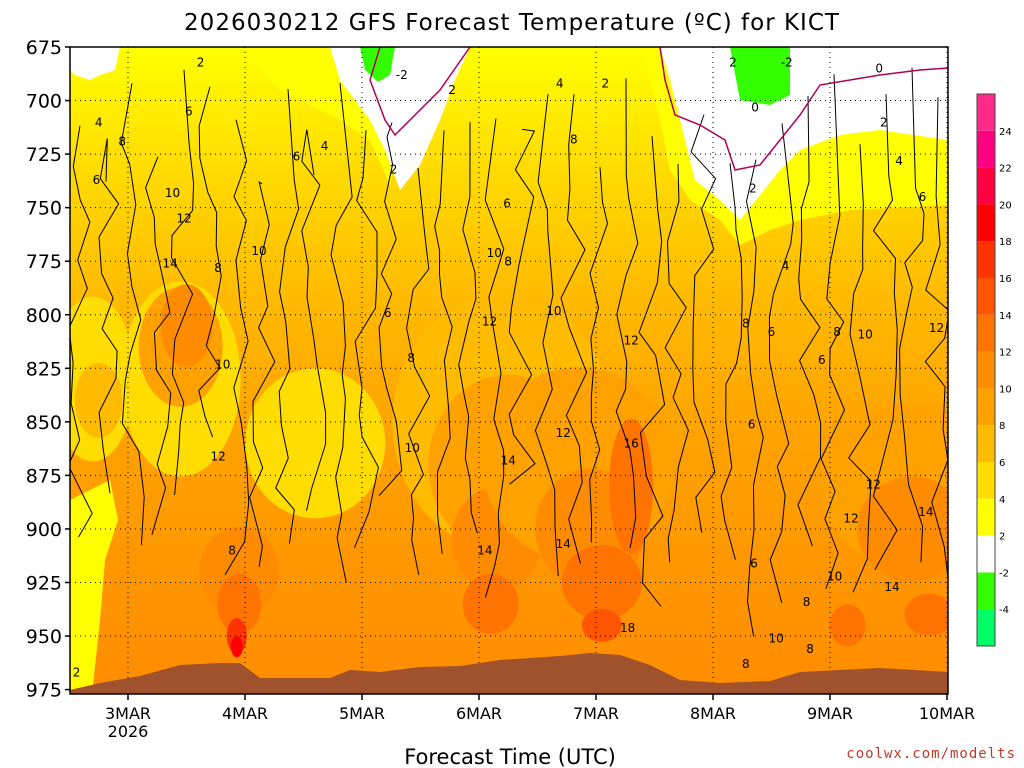 The image size is (1024, 768). Describe the element at coordinates (630, 341) in the screenshot. I see `contour-label-32: 12` at that location.